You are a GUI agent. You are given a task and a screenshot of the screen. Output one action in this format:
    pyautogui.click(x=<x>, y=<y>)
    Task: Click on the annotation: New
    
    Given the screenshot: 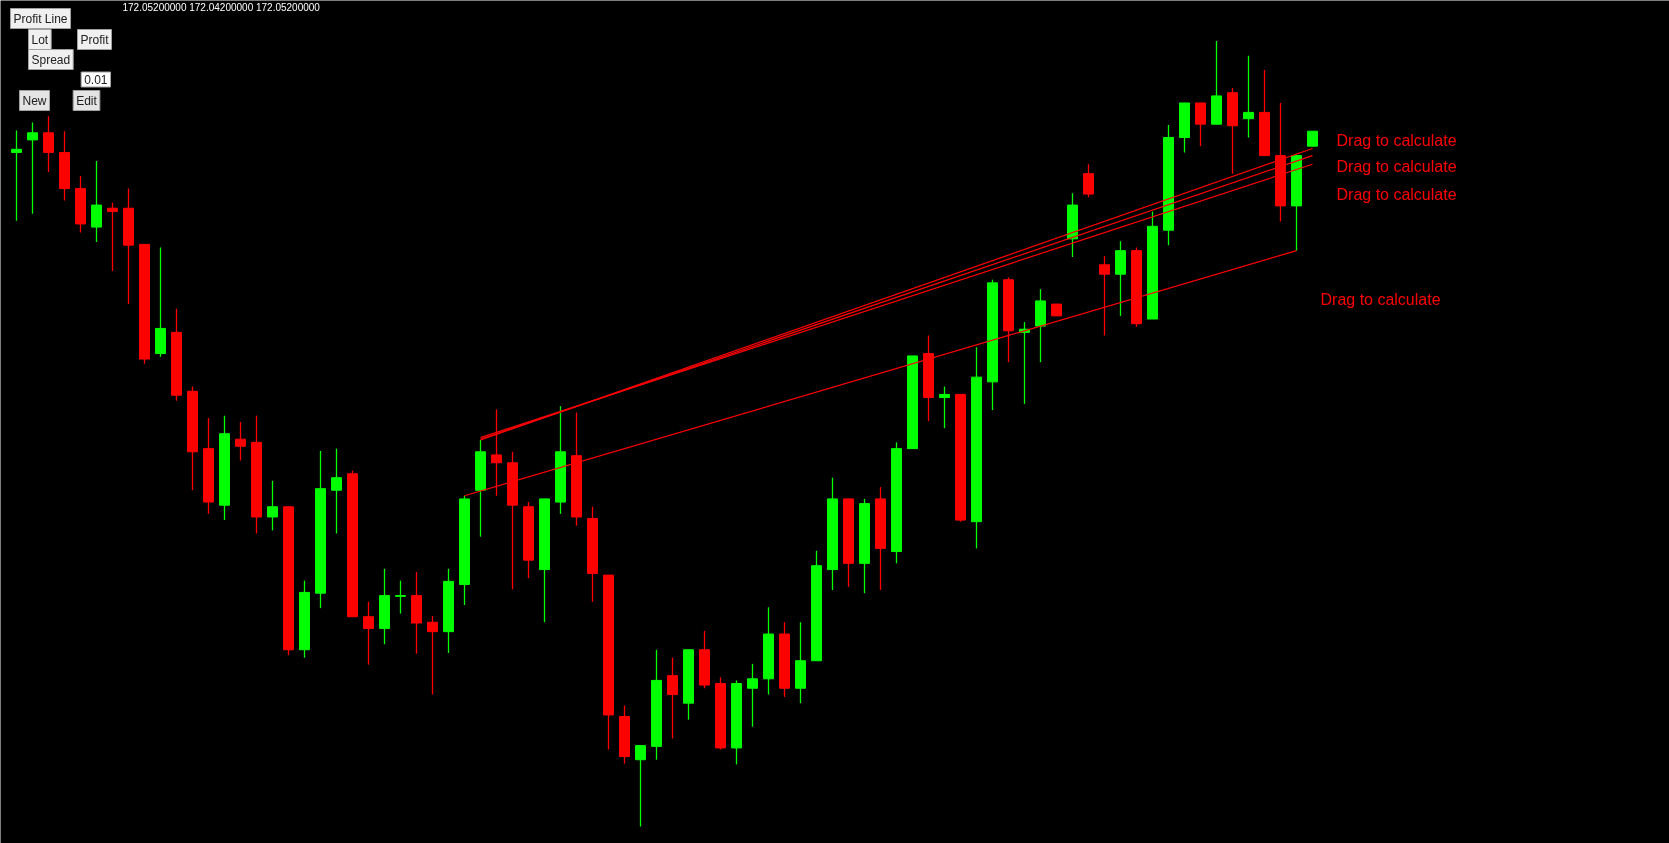 What is the action you would take?
    pyautogui.click(x=34, y=100)
    